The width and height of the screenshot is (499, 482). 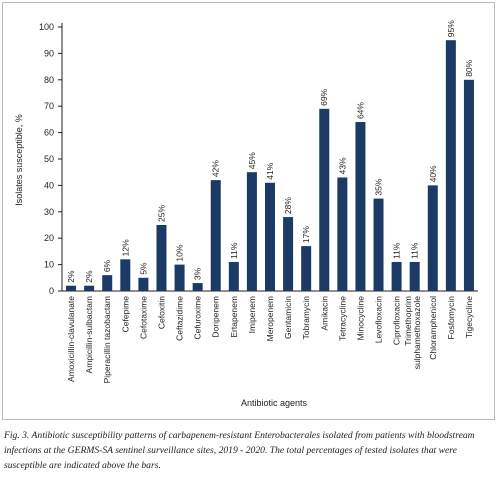 What do you see at coordinates (270, 318) in the screenshot?
I see `category-label: Meropenem` at bounding box center [270, 318].